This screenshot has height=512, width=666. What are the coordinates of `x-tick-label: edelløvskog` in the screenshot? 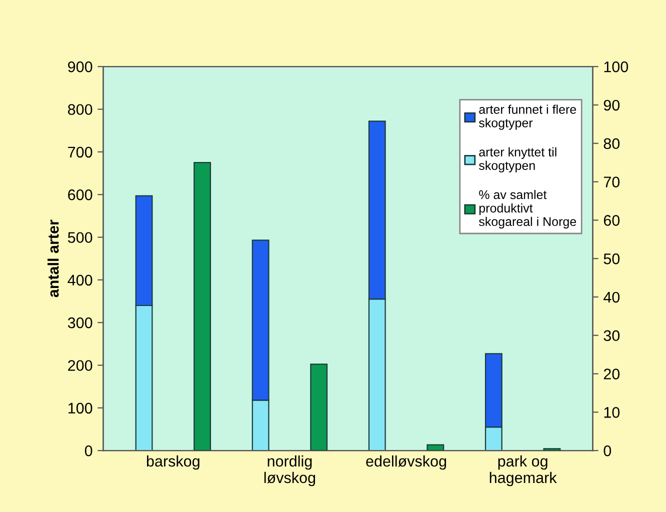 It's located at (406, 462).